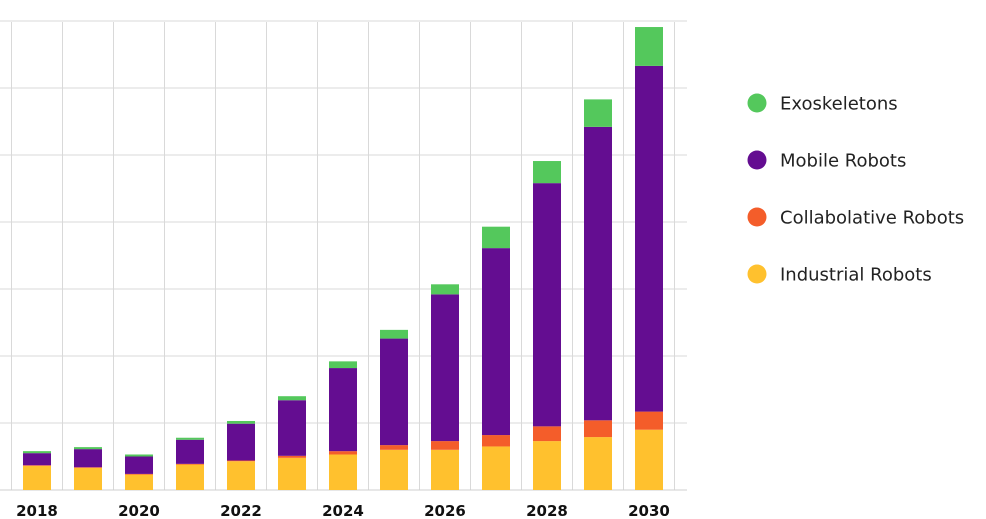 Image resolution: width=986 pixels, height=519 pixels. I want to click on bar-exoskeletons-2028, so click(547, 172).